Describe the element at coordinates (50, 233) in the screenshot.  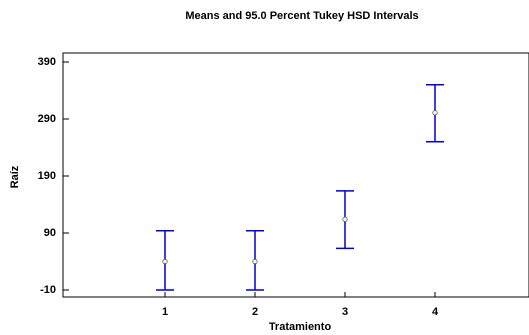
I see `y-tick-label-90: 90` at that location.